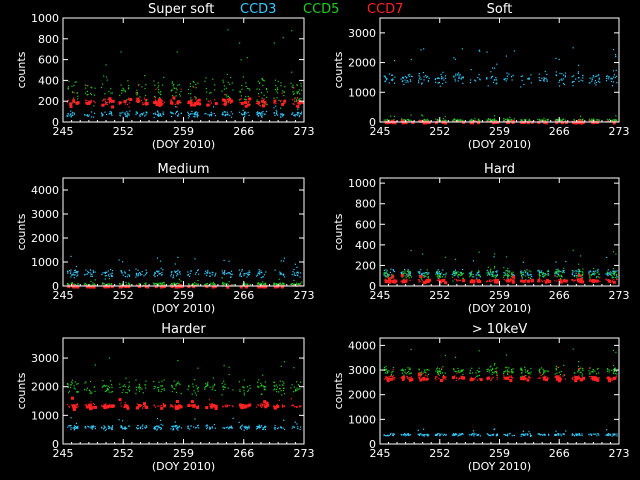  I want to click on series-ccd5, so click(500, 265).